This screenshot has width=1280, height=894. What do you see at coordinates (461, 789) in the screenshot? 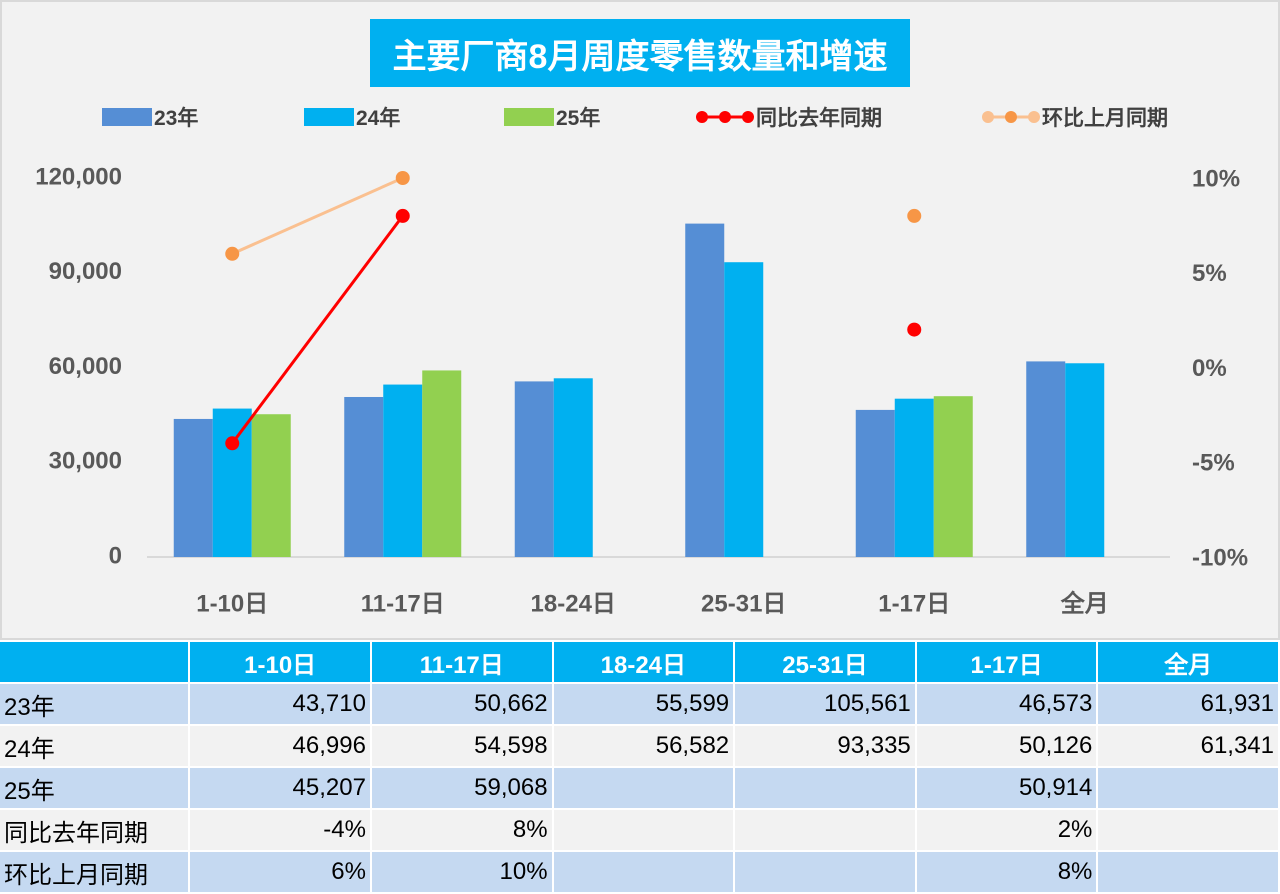
I see `table-cell: 59,068` at bounding box center [461, 789].